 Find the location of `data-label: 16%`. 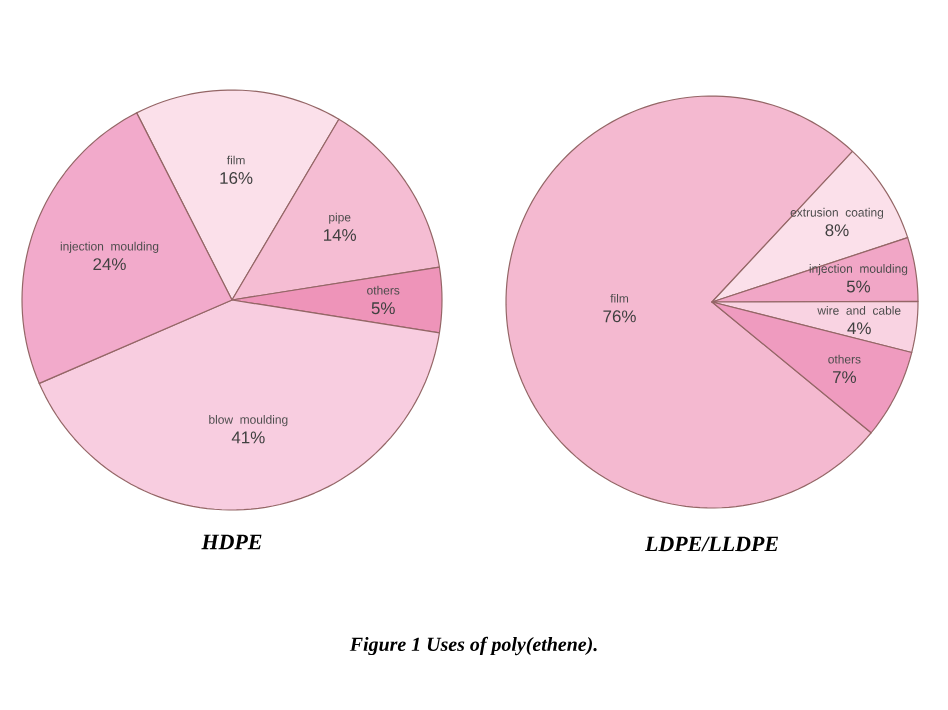

data-label: 16% is located at coordinates (236, 178).